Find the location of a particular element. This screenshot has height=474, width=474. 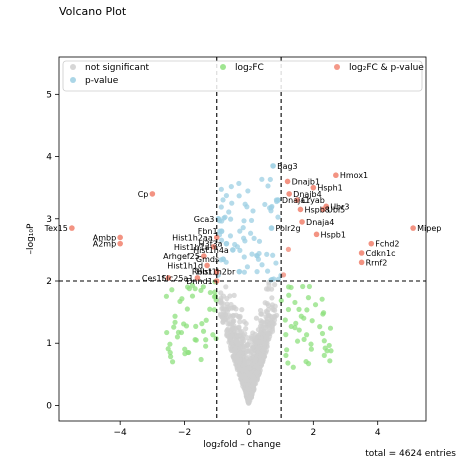

gene-label: Rbb1 is located at coordinates (202, 272).